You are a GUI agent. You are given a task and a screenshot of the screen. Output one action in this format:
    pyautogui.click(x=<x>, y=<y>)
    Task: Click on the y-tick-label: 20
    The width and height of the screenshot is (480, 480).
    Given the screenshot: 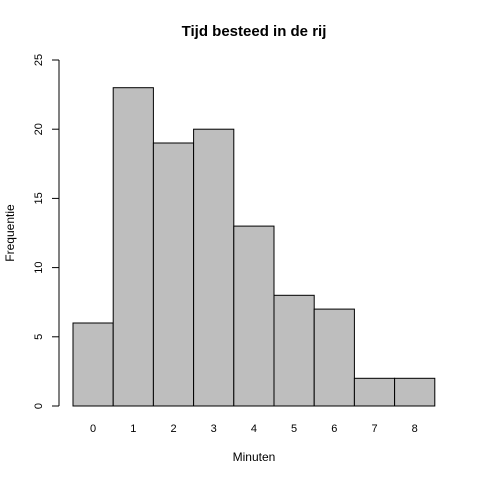 What is the action you would take?
    pyautogui.click(x=39, y=129)
    